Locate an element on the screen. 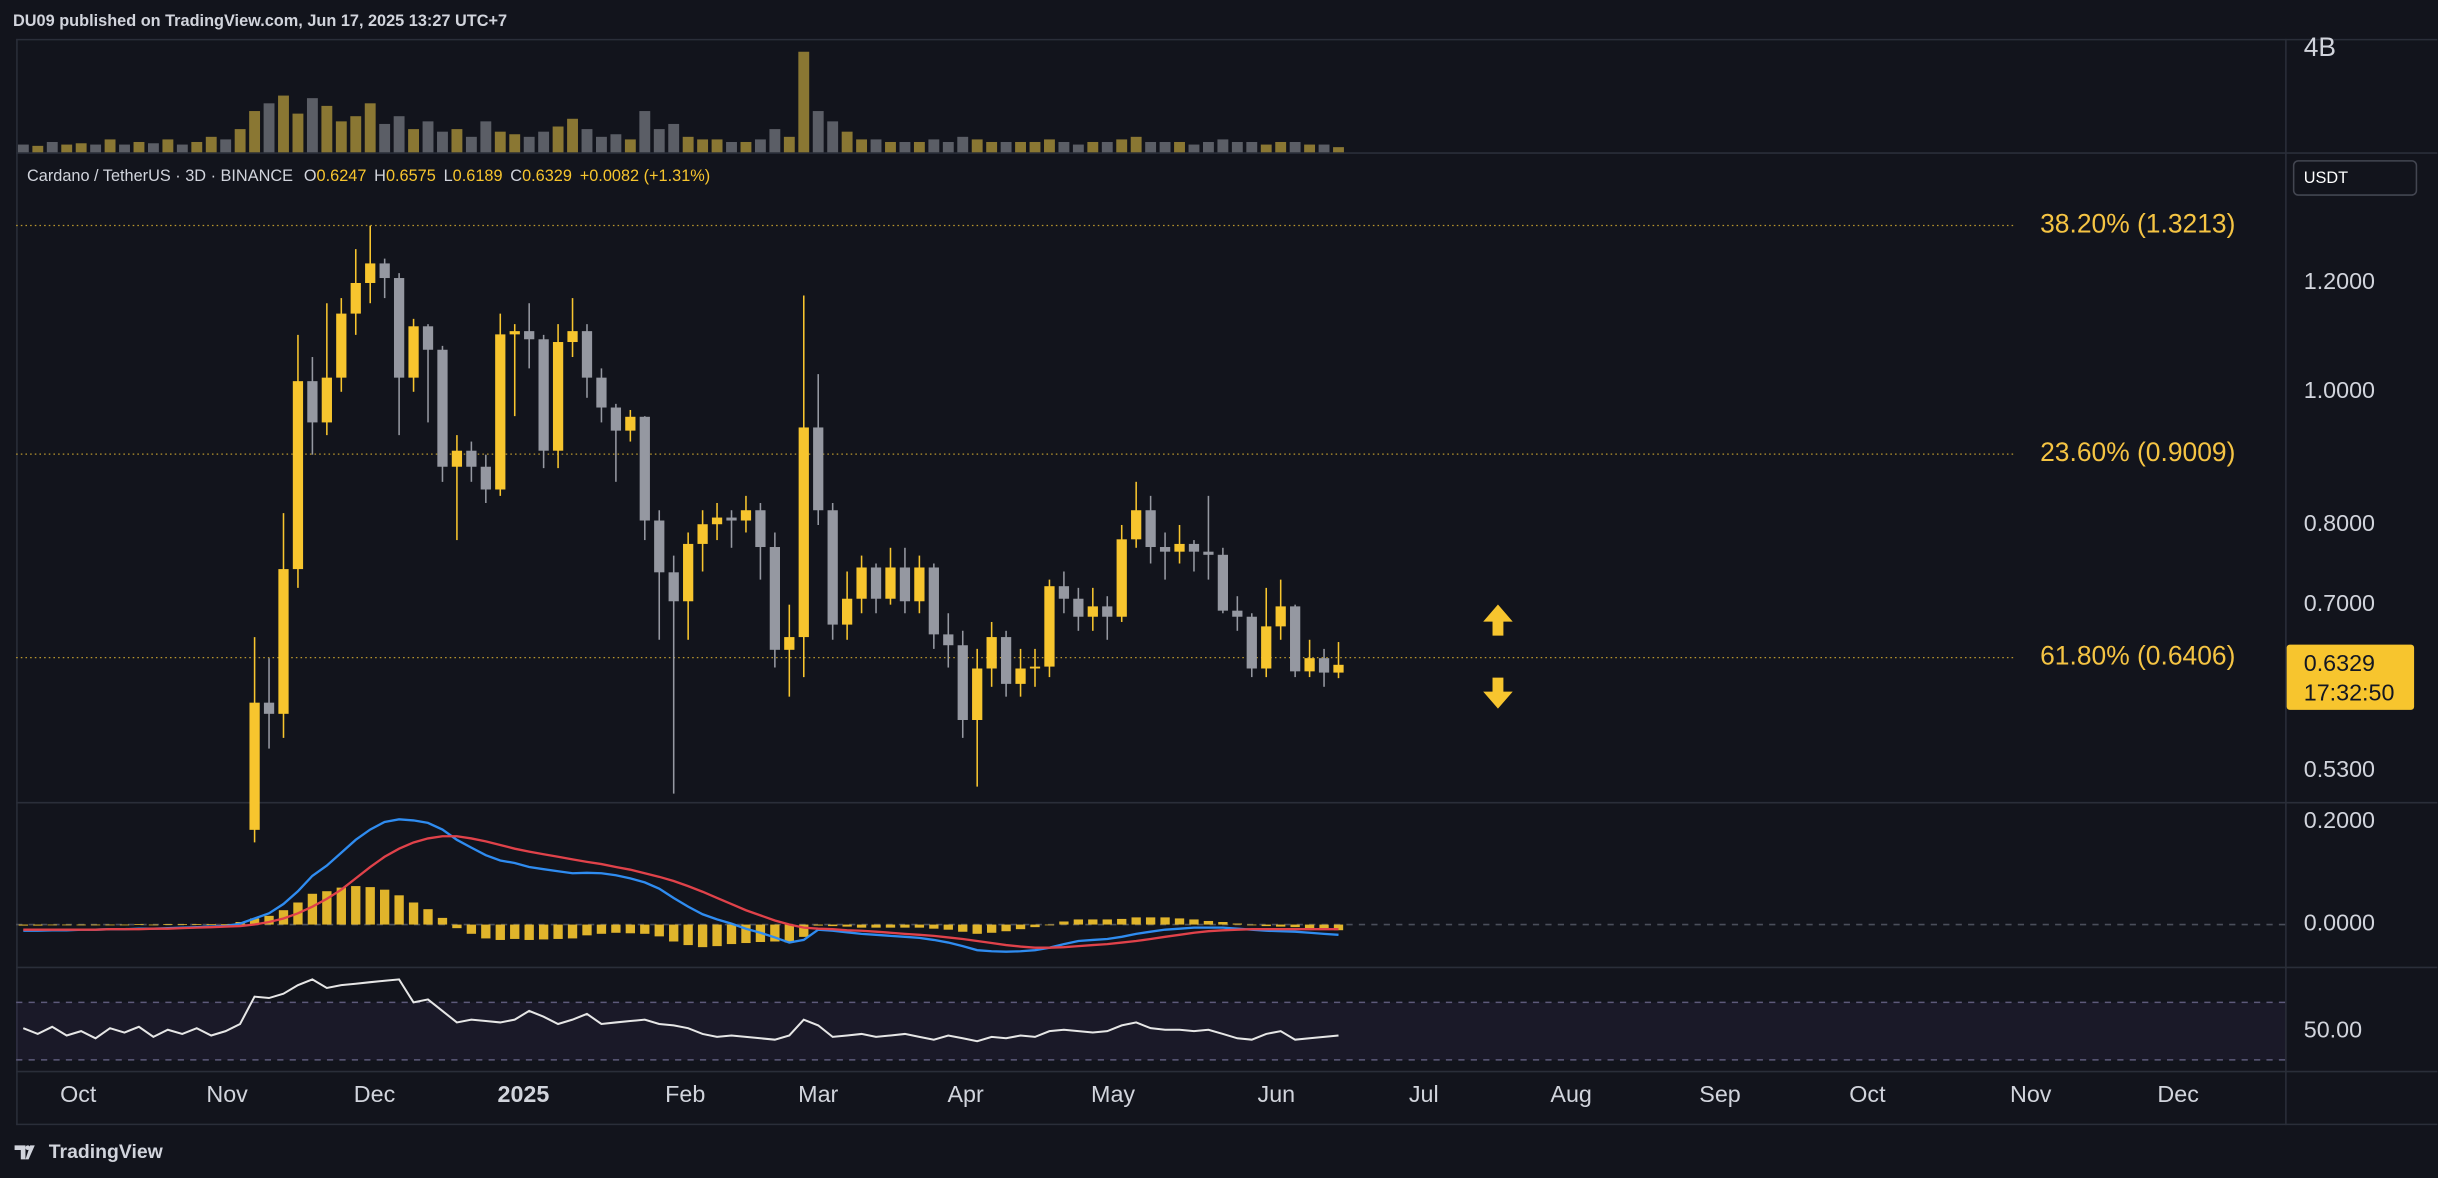  arrows is located at coordinates (1498, 656).